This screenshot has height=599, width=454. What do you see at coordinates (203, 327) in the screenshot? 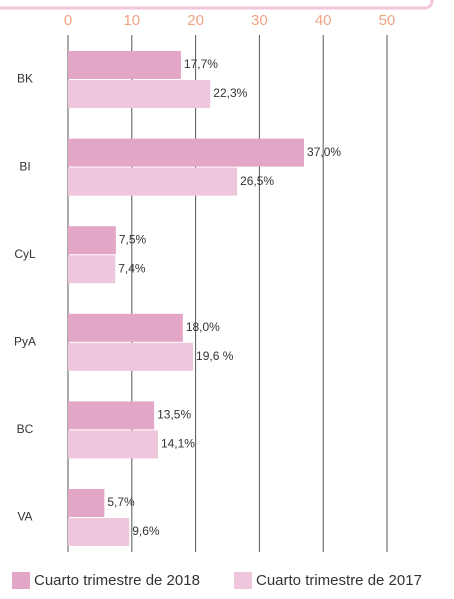
I see `value-label: 18,0%` at bounding box center [203, 327].